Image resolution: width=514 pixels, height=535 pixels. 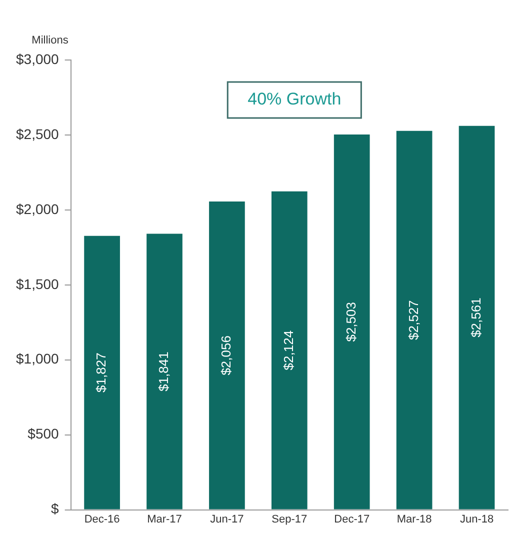 What do you see at coordinates (44, 434) in the screenshot?
I see `y-tick-label: $500` at bounding box center [44, 434].